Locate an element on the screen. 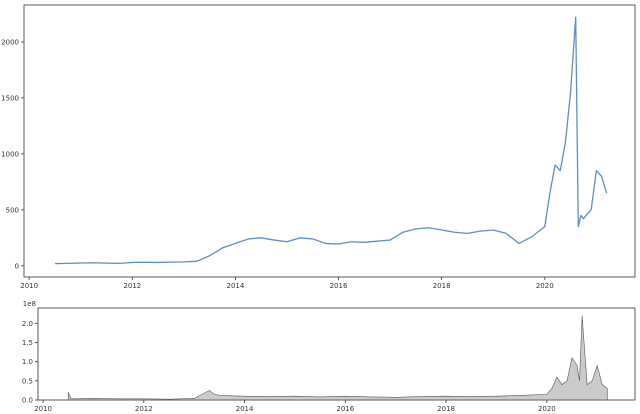  volume-x-tick-label: 2014 is located at coordinates (245, 409).